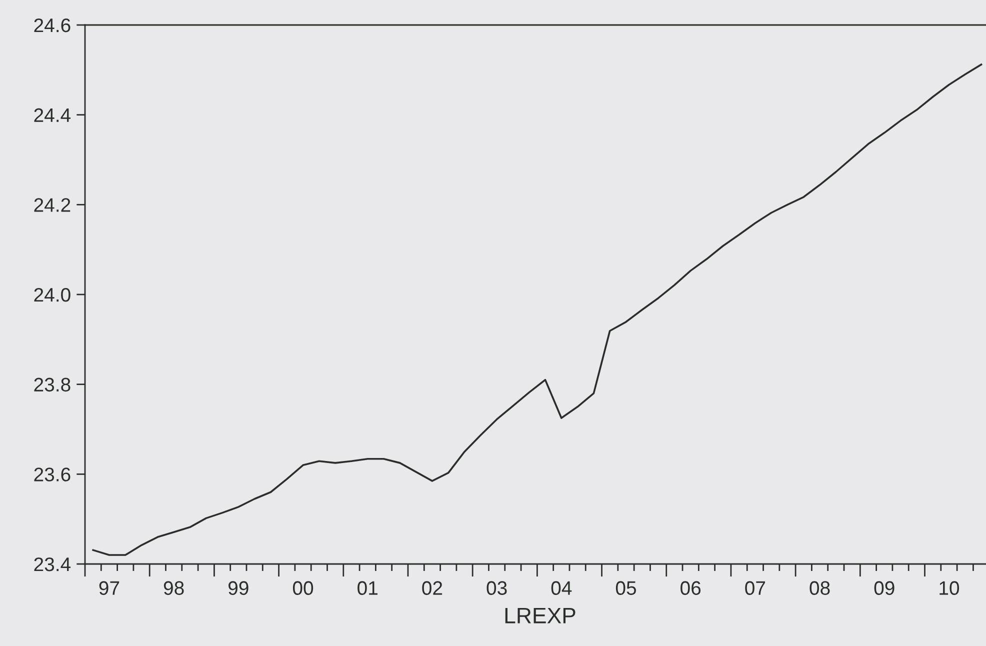 The width and height of the screenshot is (986, 646). Describe the element at coordinates (561, 588) in the screenshot. I see `x-tick-label: 04` at that location.